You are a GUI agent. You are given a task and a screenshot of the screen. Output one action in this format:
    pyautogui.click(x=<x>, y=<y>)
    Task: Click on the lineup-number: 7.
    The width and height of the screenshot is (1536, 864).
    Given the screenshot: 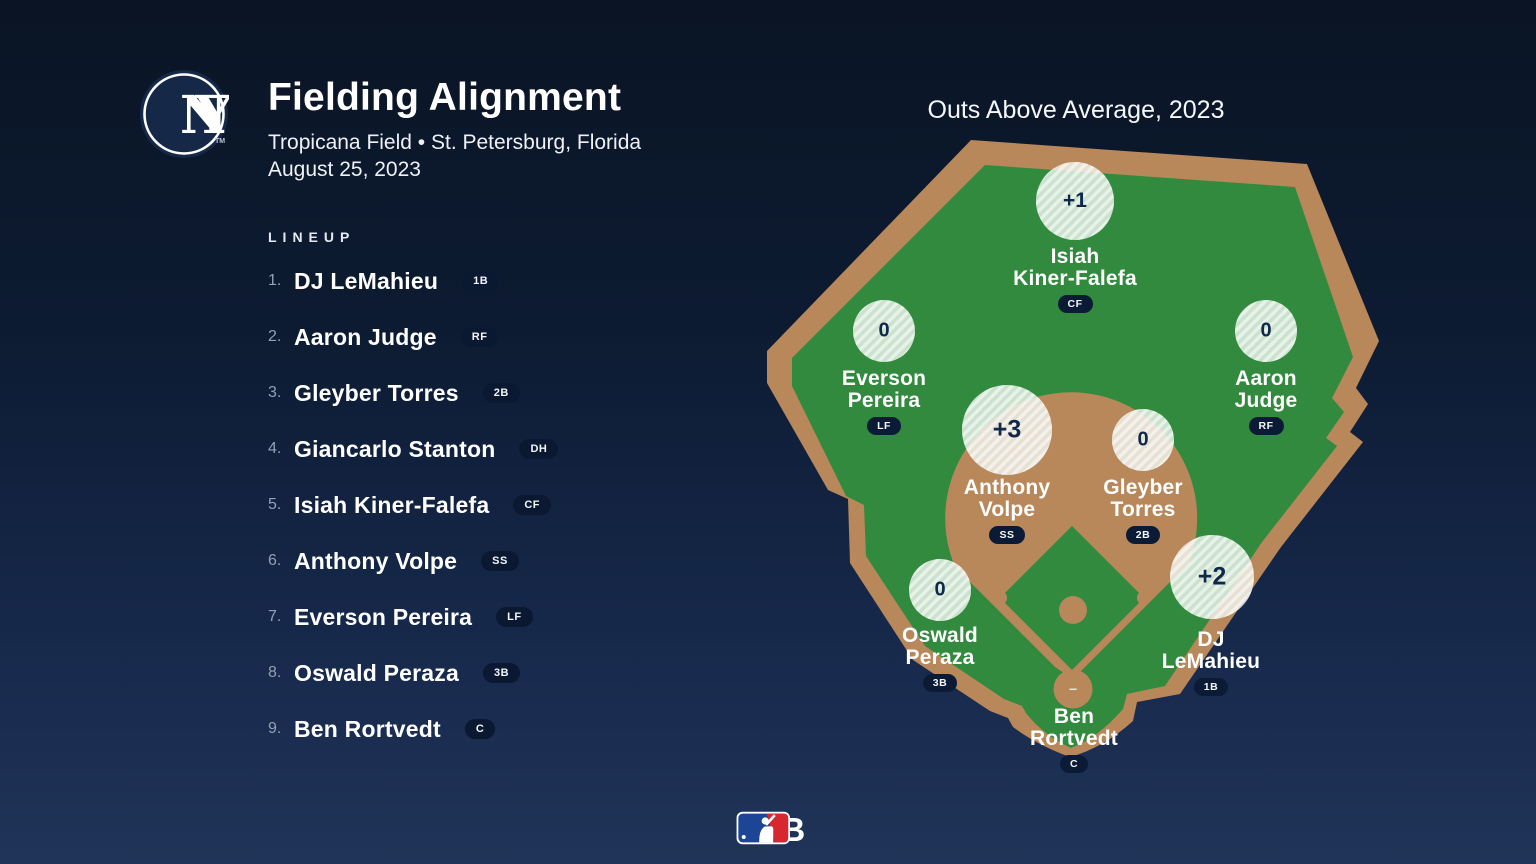 What is the action you would take?
    pyautogui.click(x=275, y=616)
    